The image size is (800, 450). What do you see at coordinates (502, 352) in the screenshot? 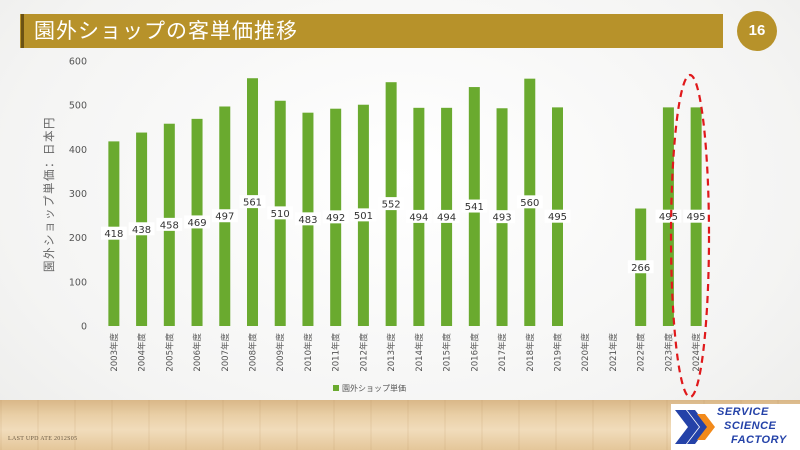
I see `x-tick-label: 2017年度` at bounding box center [502, 352].